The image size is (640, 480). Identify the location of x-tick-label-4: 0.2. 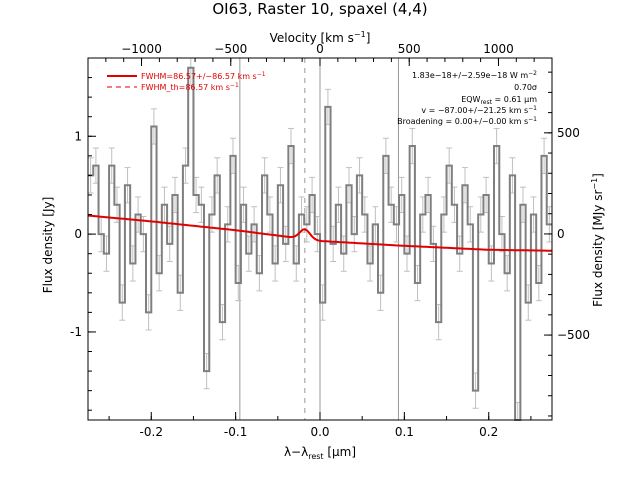
(488, 432).